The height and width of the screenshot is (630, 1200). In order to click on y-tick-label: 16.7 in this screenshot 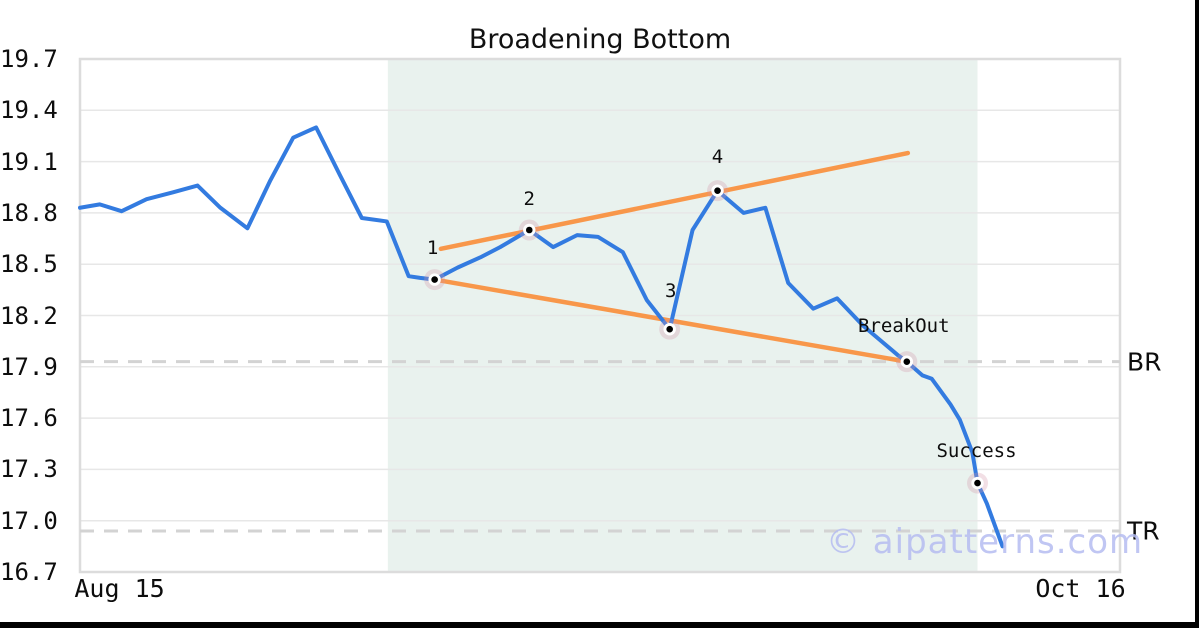, I will do `click(29, 572)`.